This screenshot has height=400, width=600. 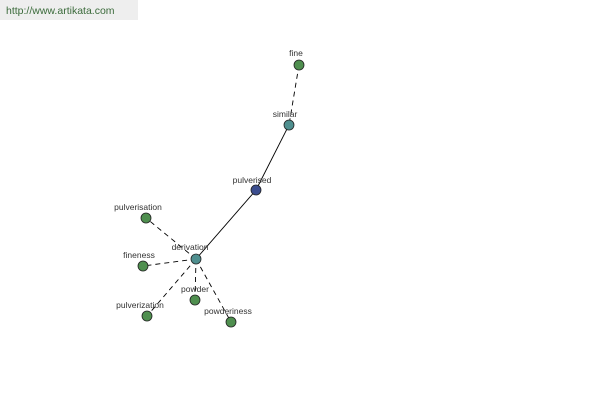 What do you see at coordinates (252, 180) in the screenshot?
I see `node-label: pulverised` at bounding box center [252, 180].